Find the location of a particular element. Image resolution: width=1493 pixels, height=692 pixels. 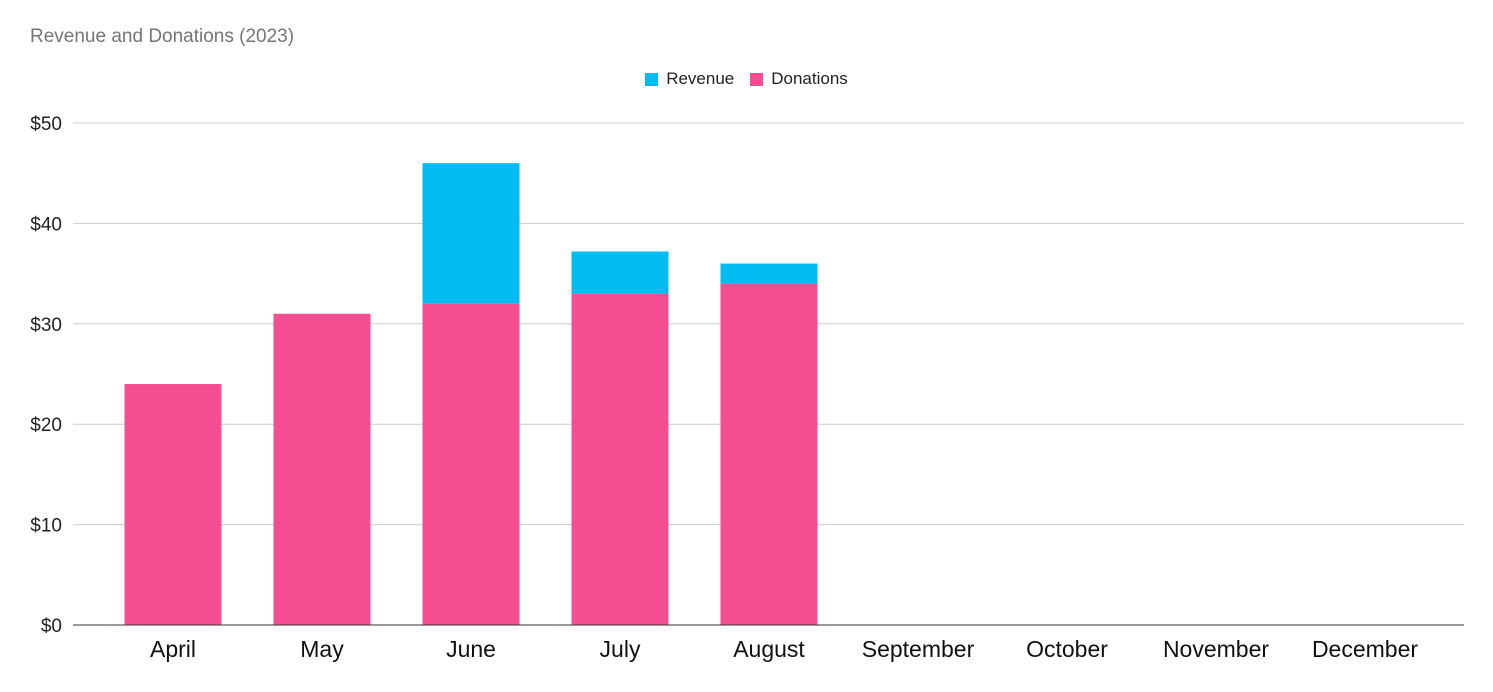

legend-label-revenue: Revenue is located at coordinates (700, 78).